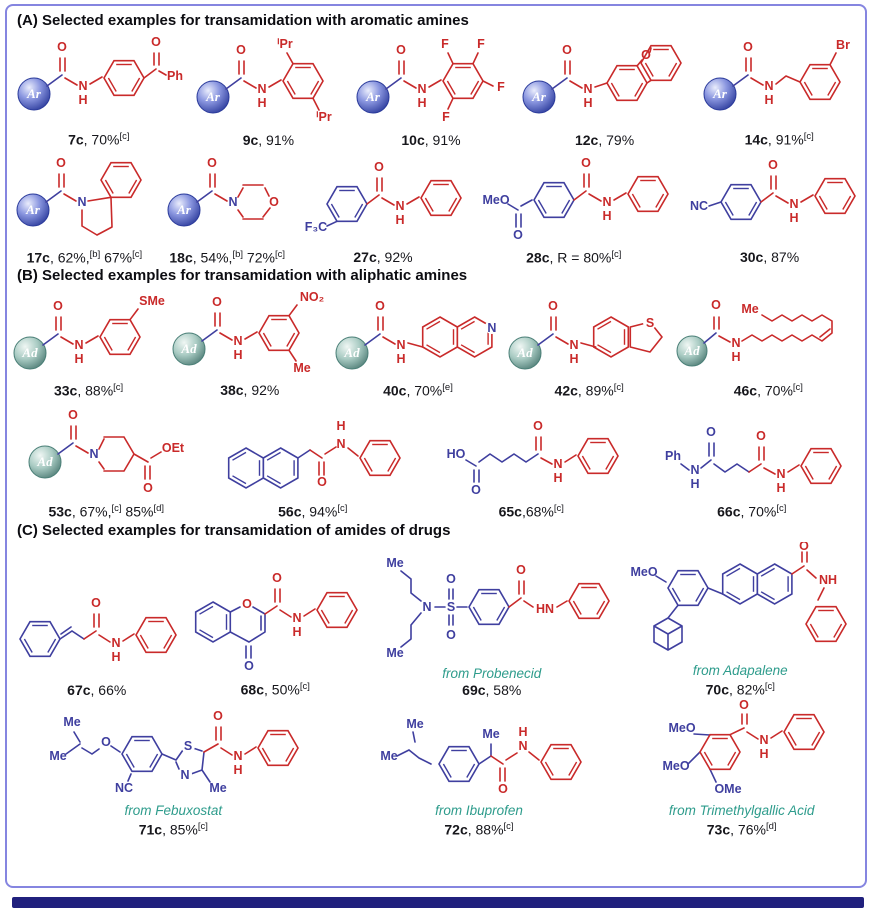  I want to click on compound-53c: Ad O N OEt O 53c, 67%,[c] 85%[d], so click(106, 460).